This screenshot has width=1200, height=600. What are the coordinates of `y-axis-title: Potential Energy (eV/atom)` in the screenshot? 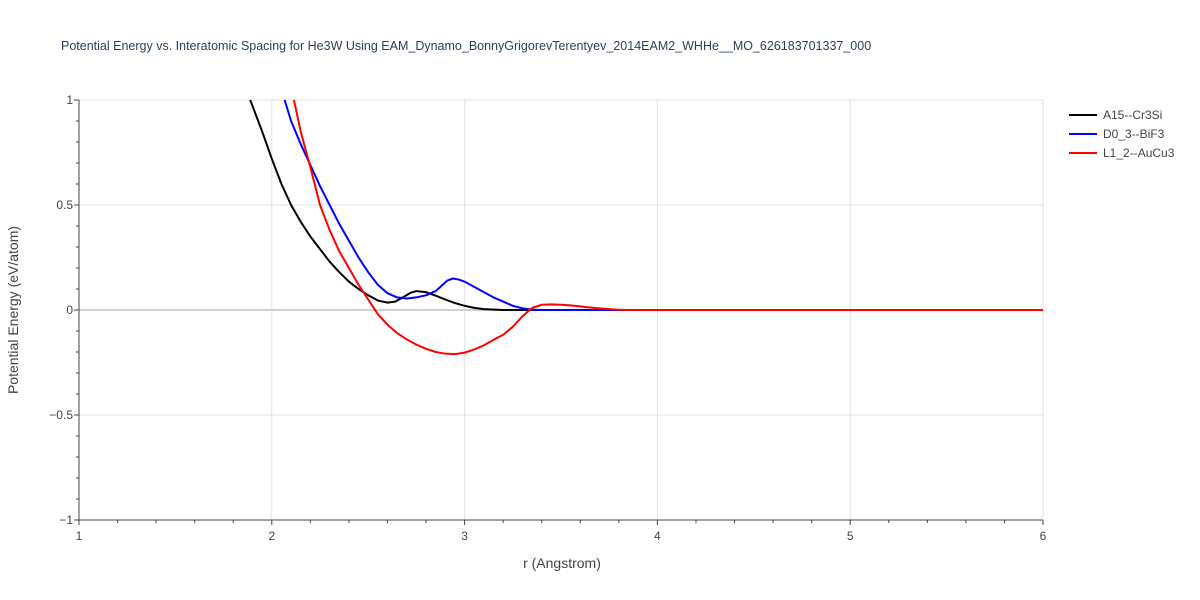 It's located at (13, 310).